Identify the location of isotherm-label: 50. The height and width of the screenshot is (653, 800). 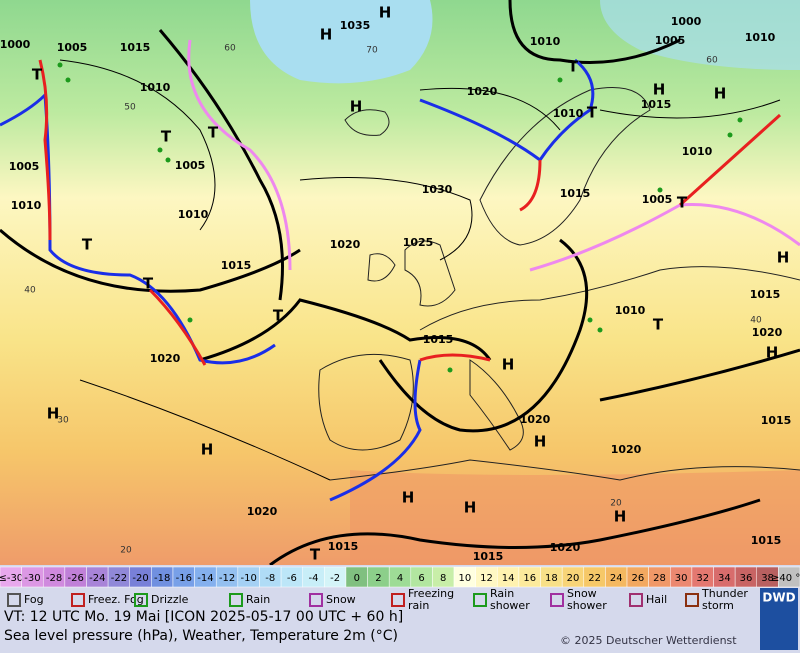
(130, 108).